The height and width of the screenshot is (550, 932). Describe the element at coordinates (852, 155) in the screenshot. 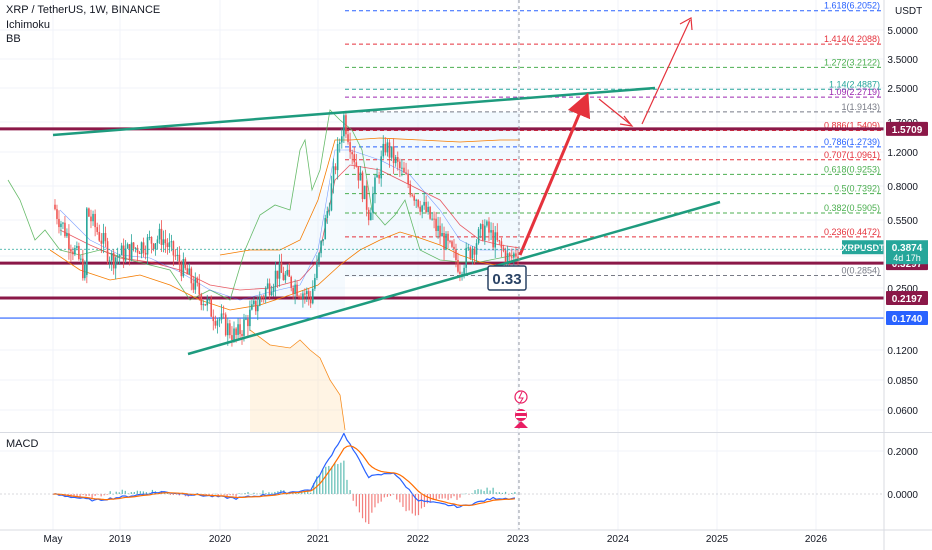

I see `fib-level-label: 0.707(1.0961)` at that location.